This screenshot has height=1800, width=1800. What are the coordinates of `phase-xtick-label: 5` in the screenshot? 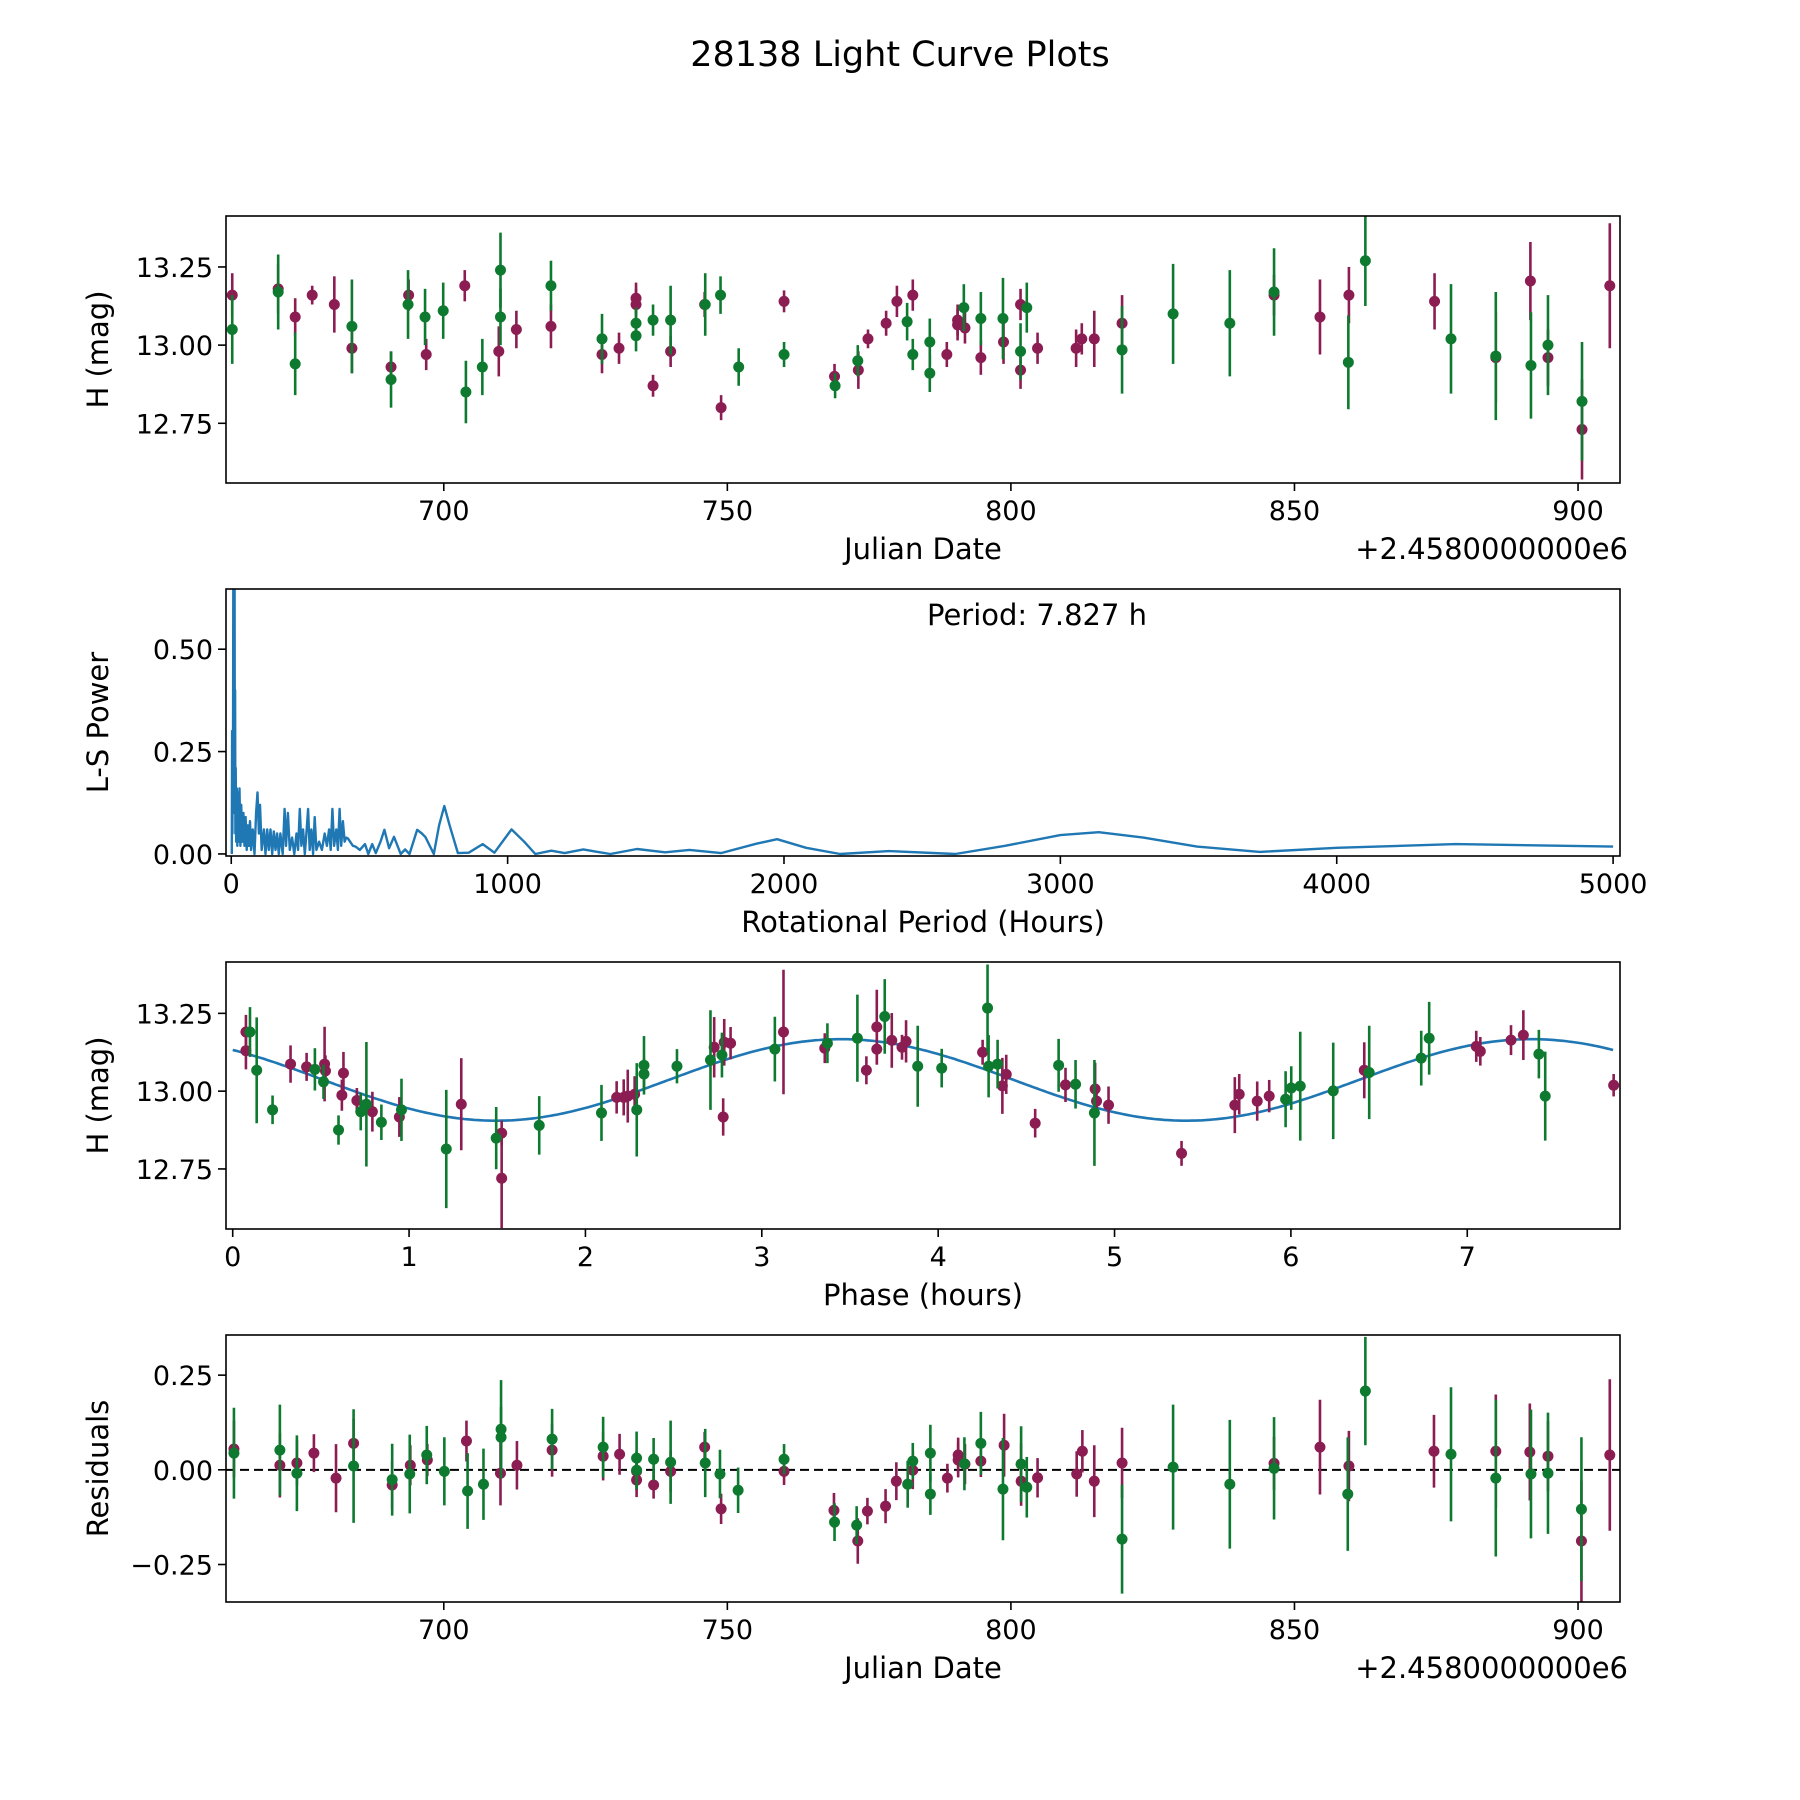 It's located at (1114, 1257).